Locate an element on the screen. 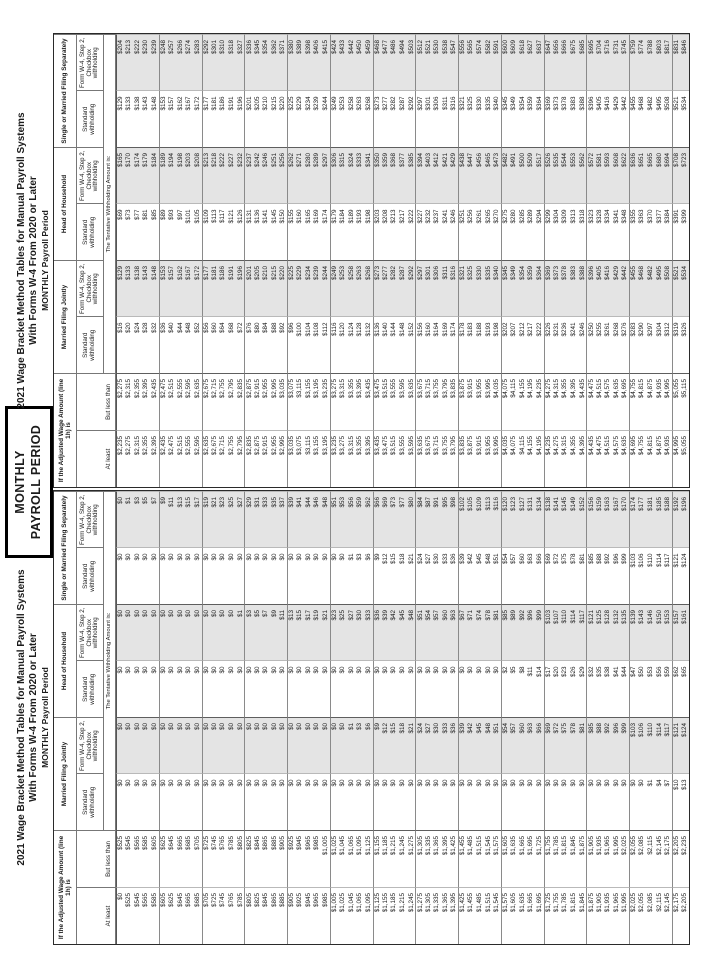 Image resolution: width=720 pixels, height=978 pixels. wage-bracket-cell: $3,075 is located at coordinates (291, 401).